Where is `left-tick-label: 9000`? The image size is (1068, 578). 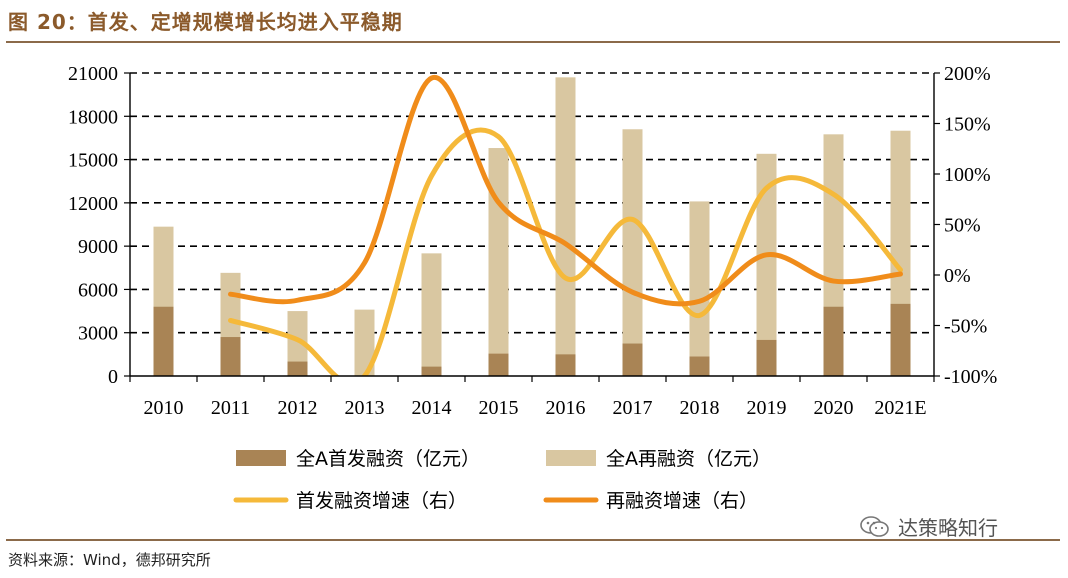
left-tick-label: 9000 is located at coordinates (98, 247).